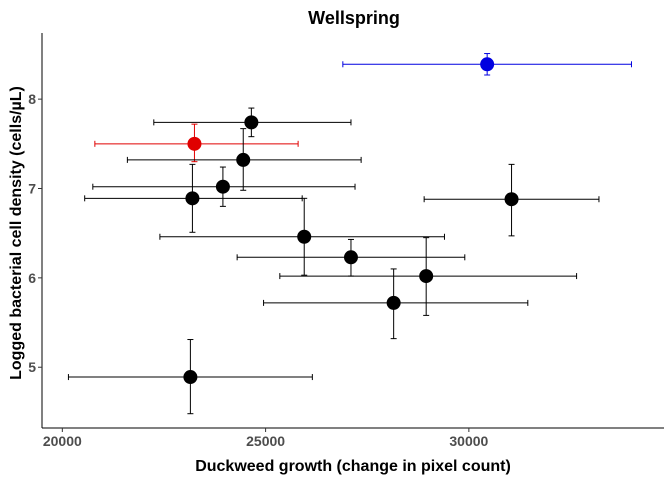 The height and width of the screenshot is (480, 672). I want to click on x-tick-label: 30000, so click(468, 441).